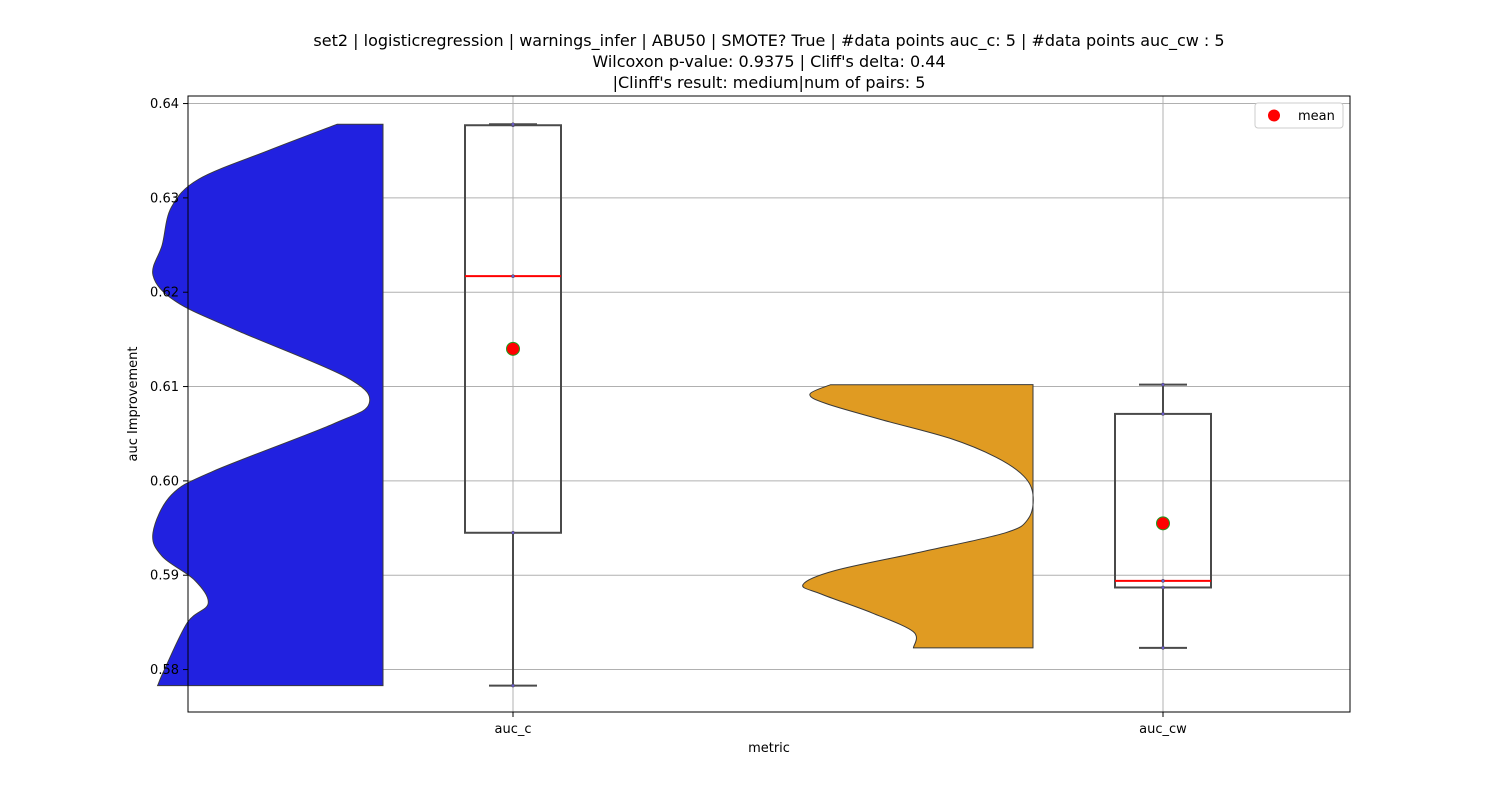 Image resolution: width=1500 pixels, height=800 pixels. Describe the element at coordinates (164, 481) in the screenshot. I see `y-tick-label: 0.60` at that location.